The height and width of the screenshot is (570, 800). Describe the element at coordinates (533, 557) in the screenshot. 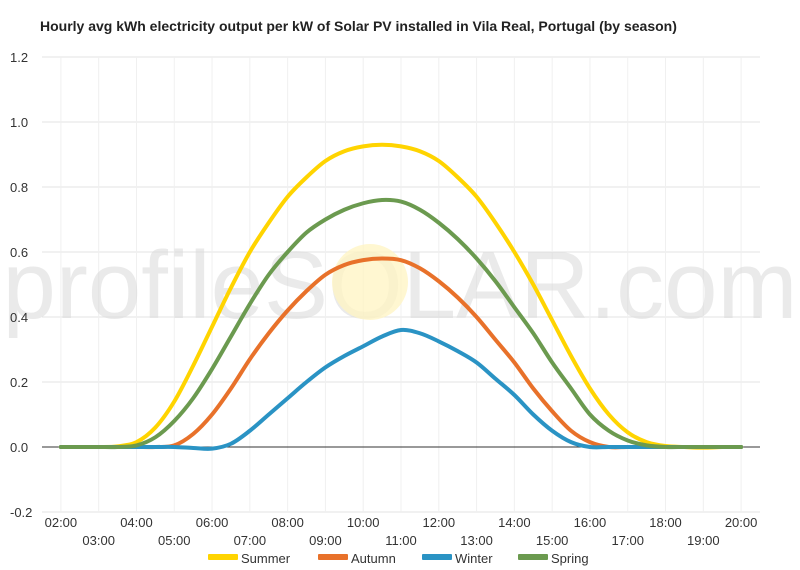

I see `legend-swatch-spring` at that location.